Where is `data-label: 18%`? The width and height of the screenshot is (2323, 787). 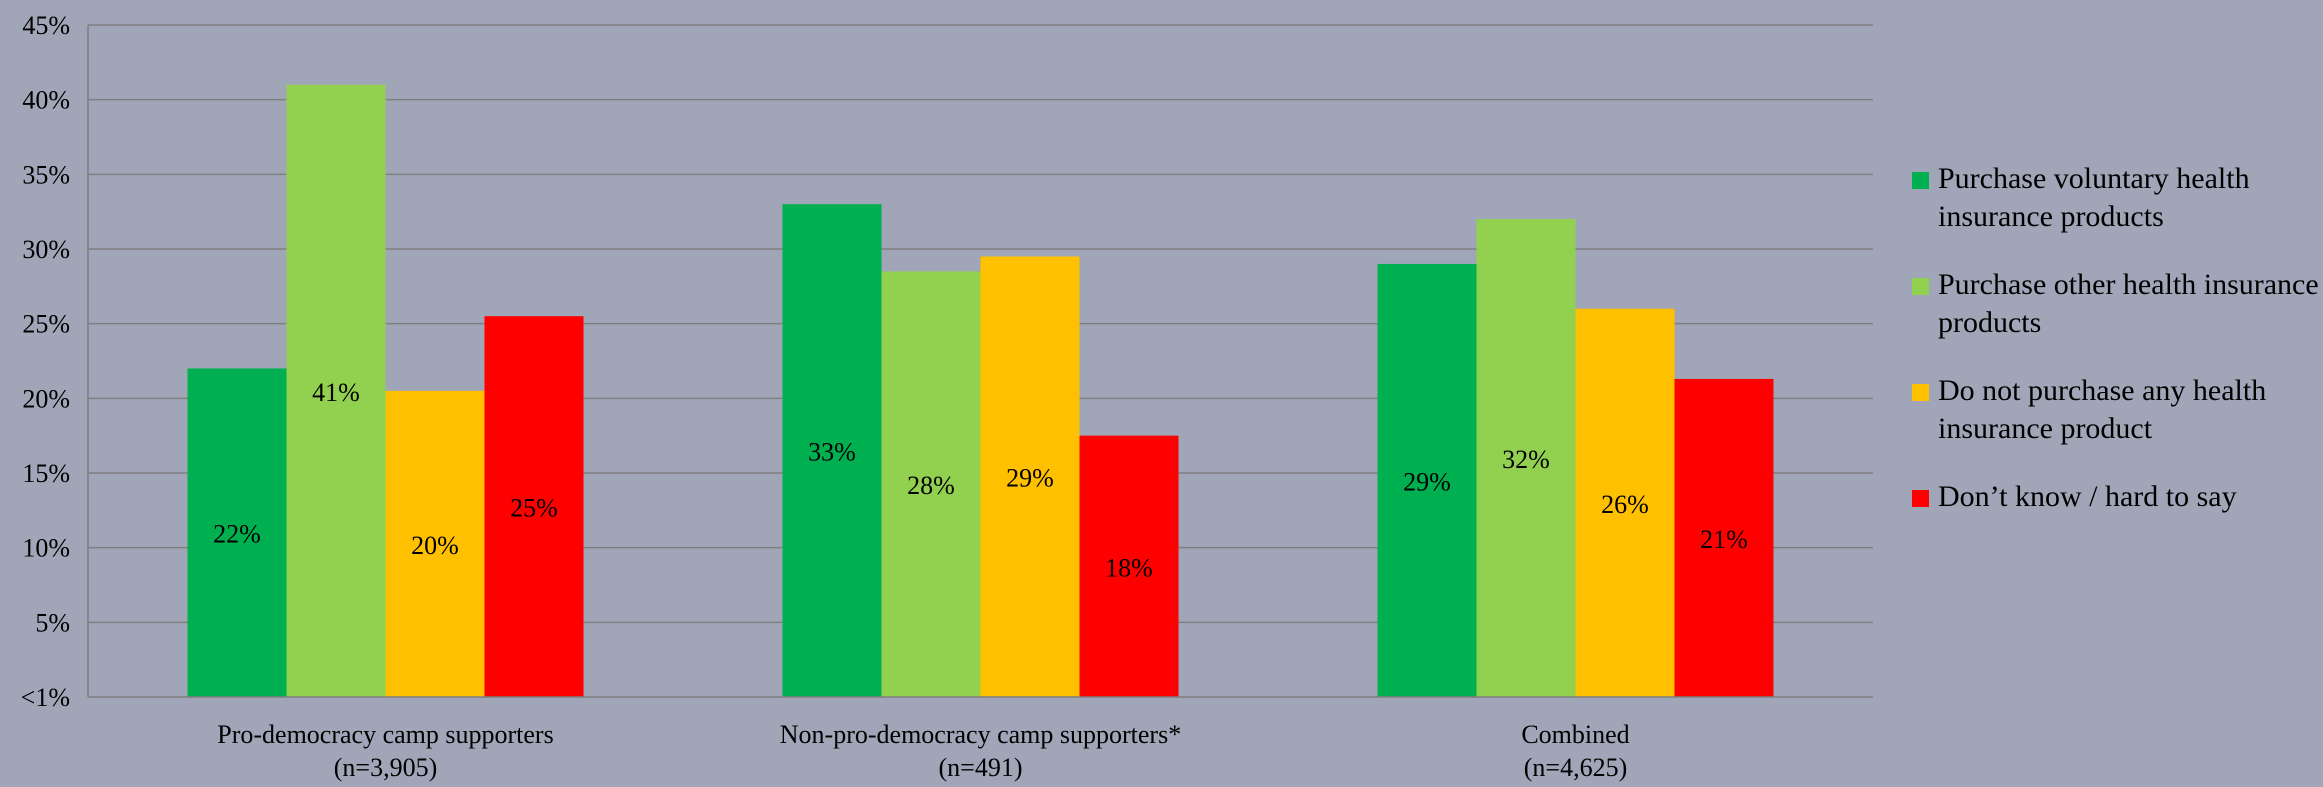
data-label: 18% is located at coordinates (1129, 567).